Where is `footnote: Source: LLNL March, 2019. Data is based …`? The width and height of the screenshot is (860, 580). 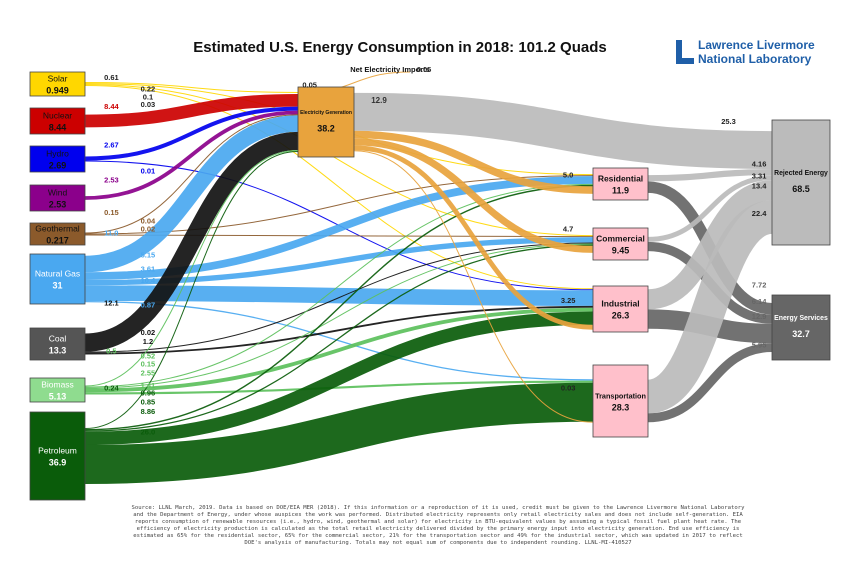
footnote: Source: LLNL March, 2019. Data is based … is located at coordinates (438, 525).